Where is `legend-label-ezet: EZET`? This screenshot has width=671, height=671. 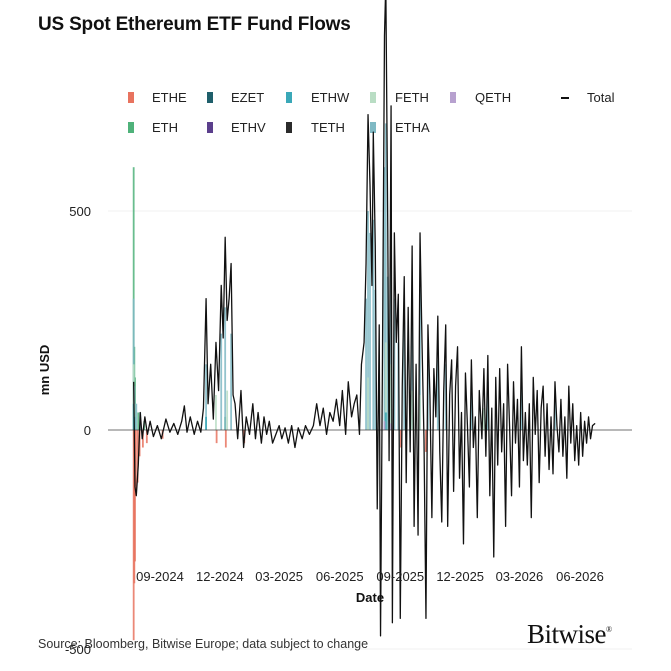 legend-label-ezet: EZET is located at coordinates (248, 97).